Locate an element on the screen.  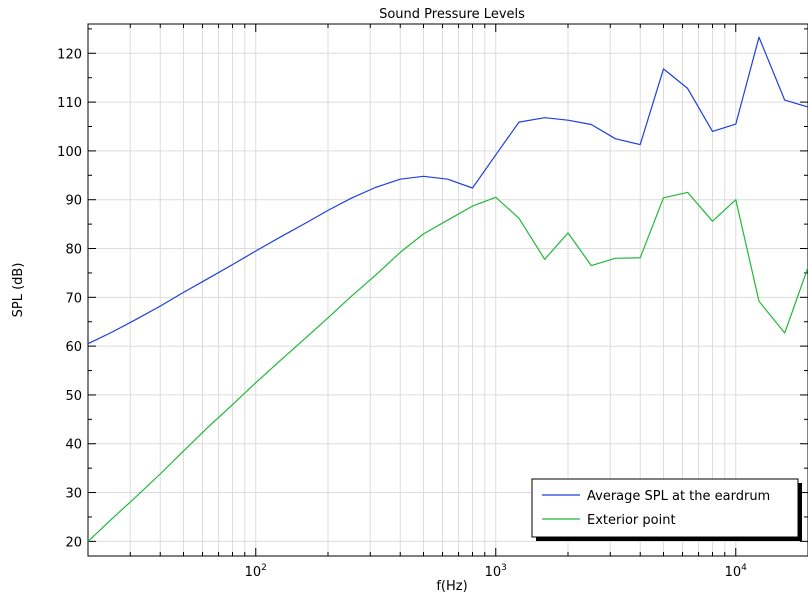
legend: Average SPL at the eardrum Exterior point is located at coordinates (666, 509).